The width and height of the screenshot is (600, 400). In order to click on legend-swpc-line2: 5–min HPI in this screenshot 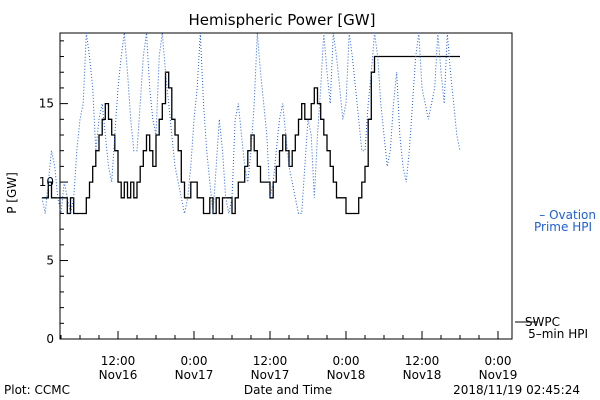, I will do `click(558, 334)`.